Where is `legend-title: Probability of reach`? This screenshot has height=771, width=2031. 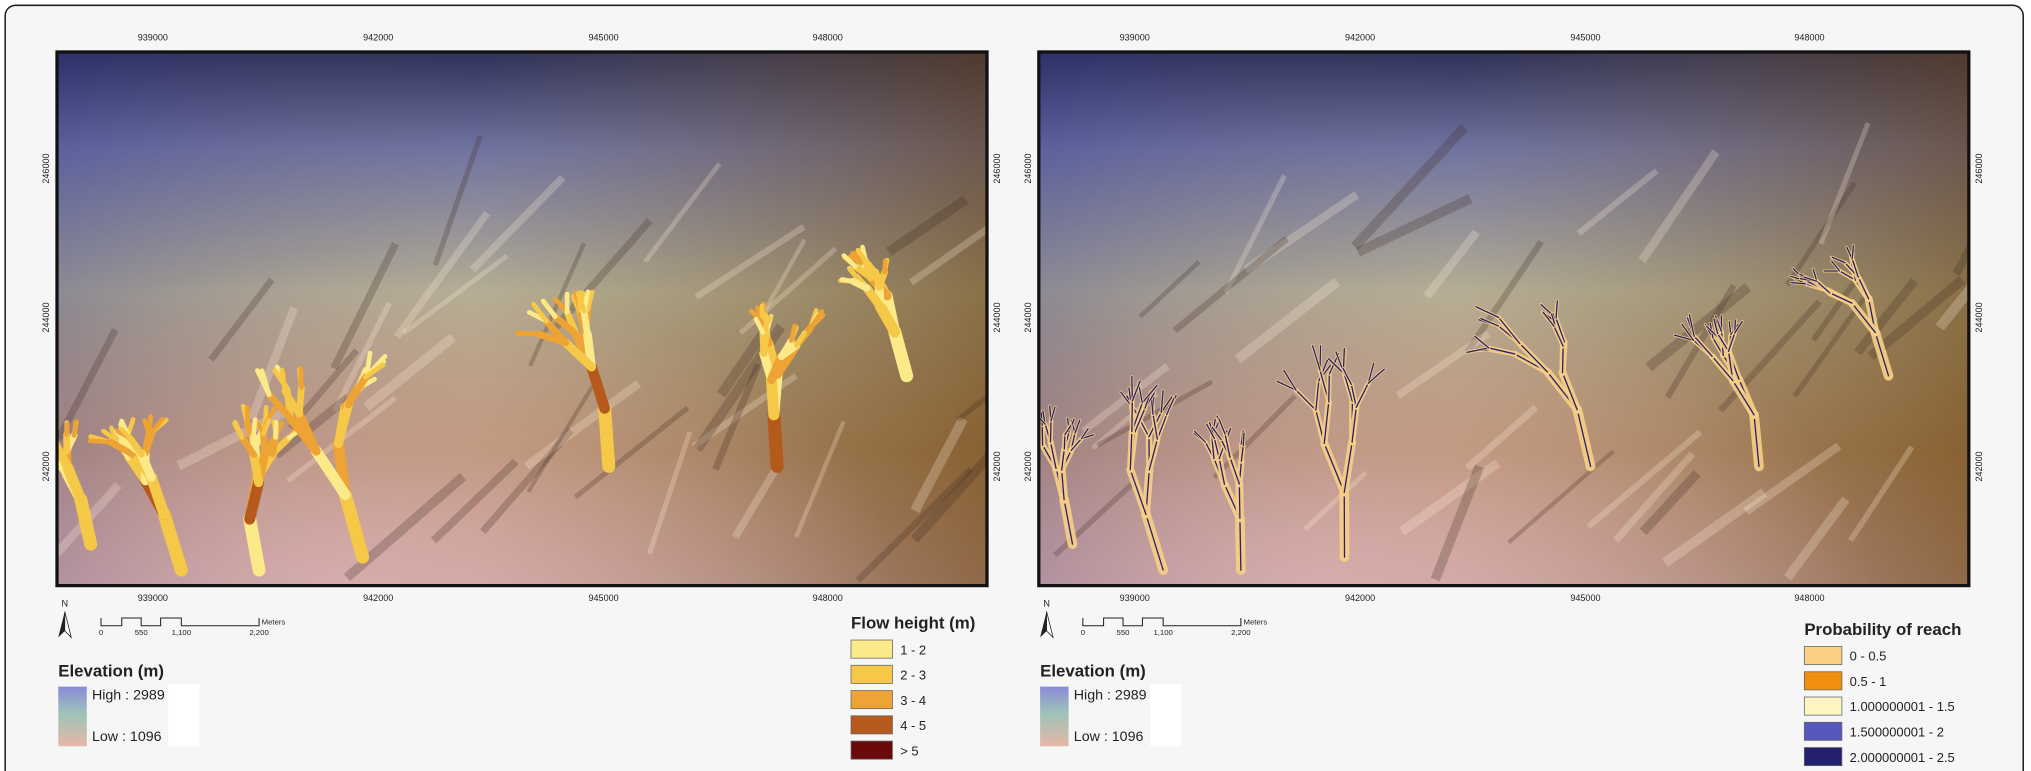
legend-title: Probability of reach is located at coordinates (1882, 629).